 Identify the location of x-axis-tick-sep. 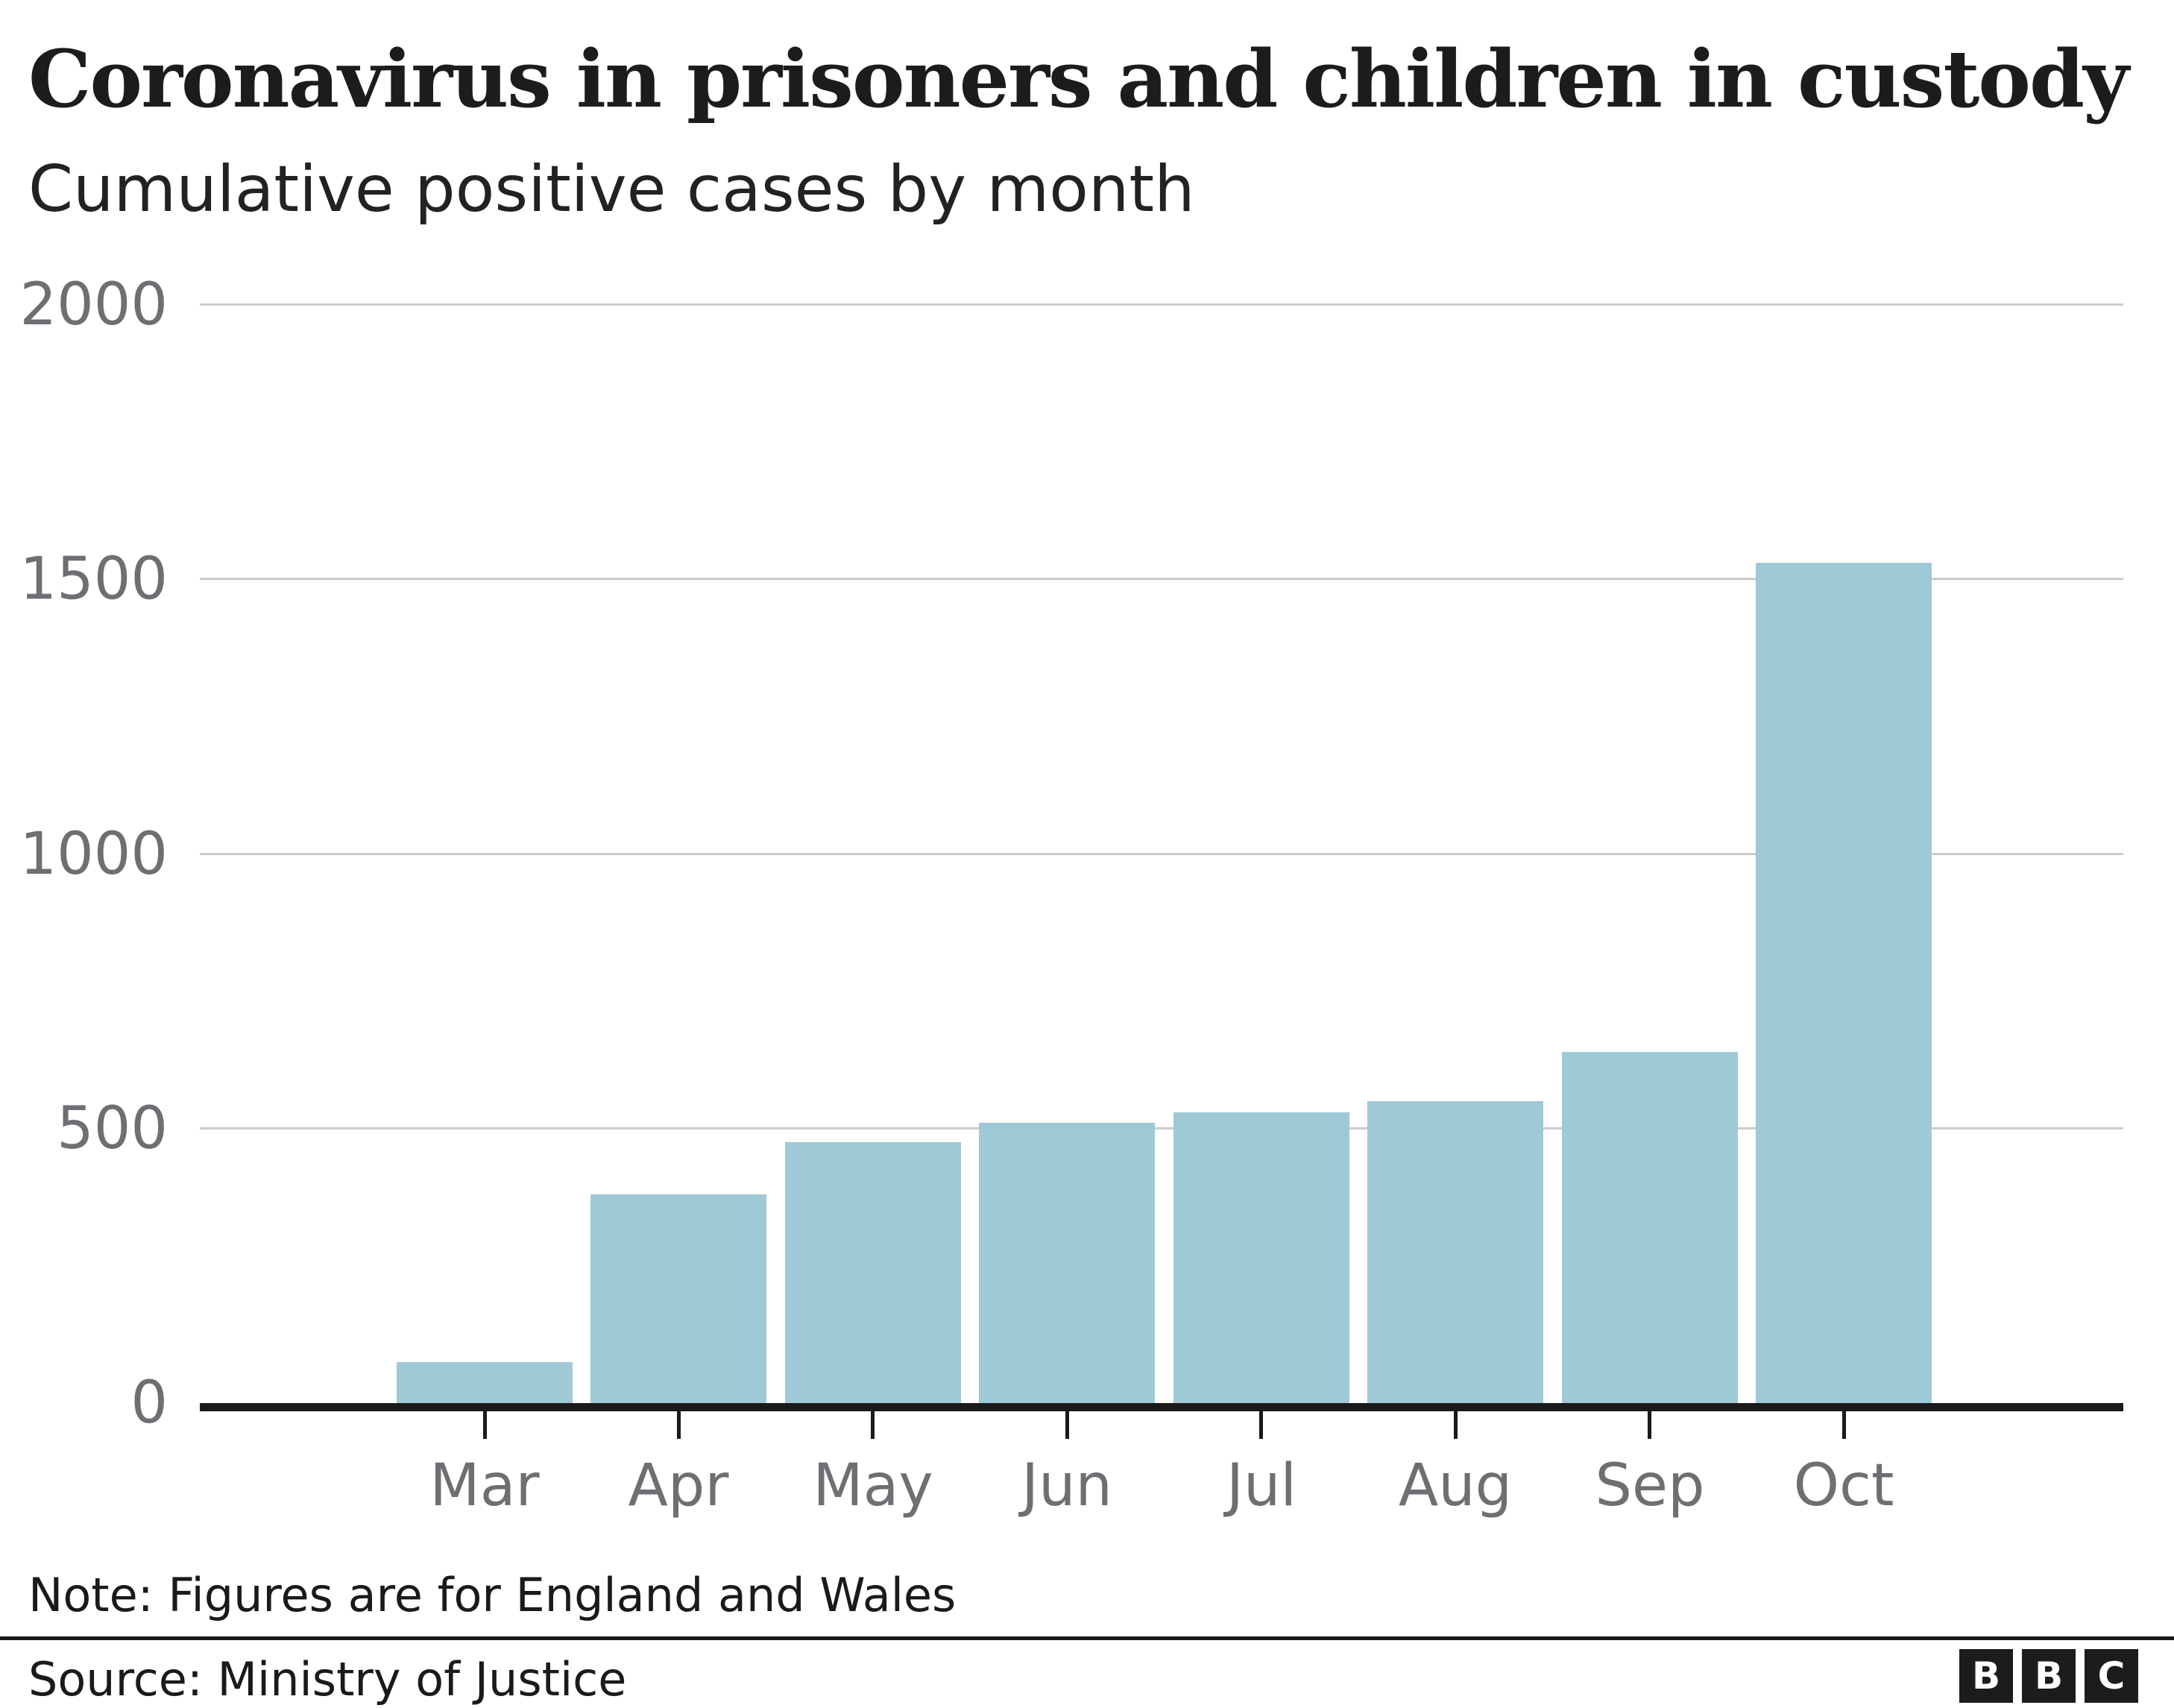
(1650, 1425).